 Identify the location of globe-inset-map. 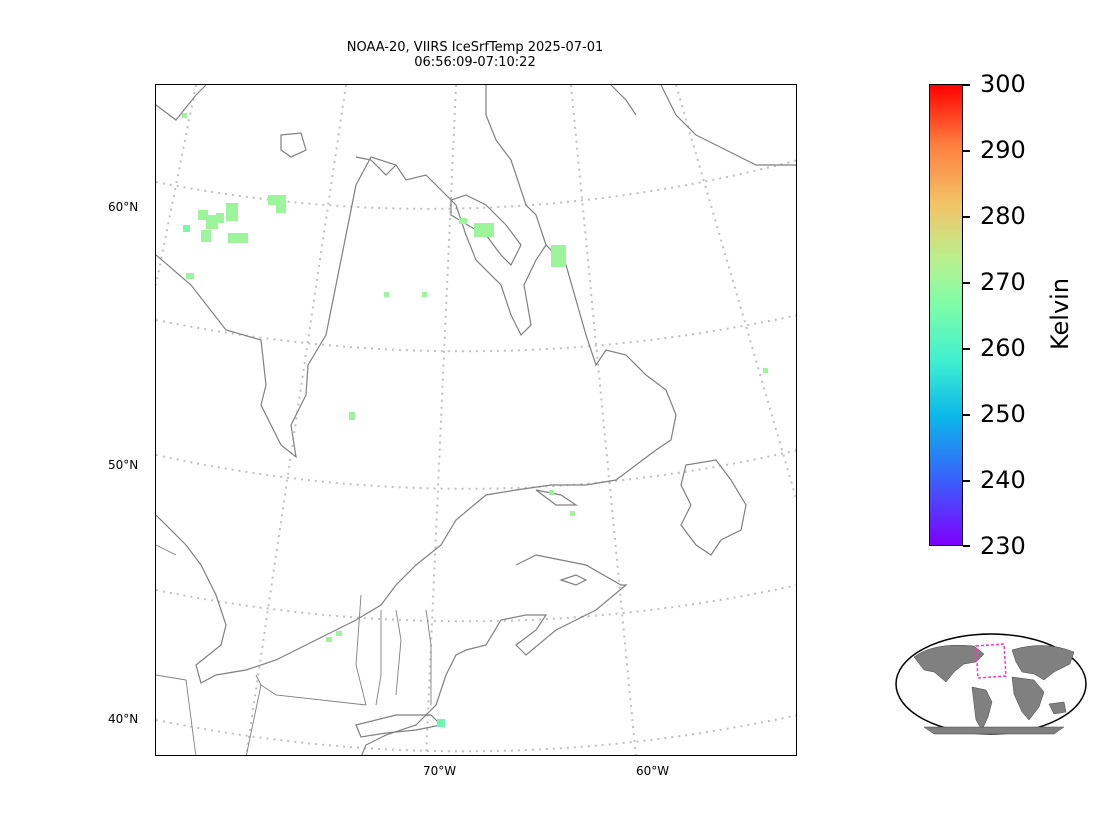
(991, 684).